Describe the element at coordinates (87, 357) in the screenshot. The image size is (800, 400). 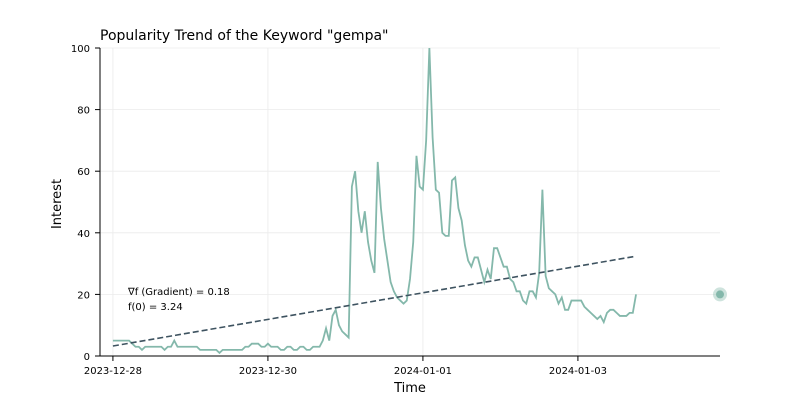
I see `y-tick-label: 0` at that location.